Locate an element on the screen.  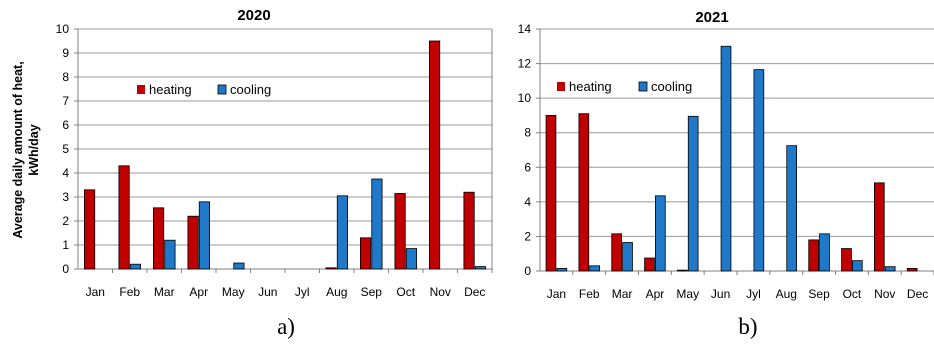
bar-heating-may is located at coordinates (682, 270).